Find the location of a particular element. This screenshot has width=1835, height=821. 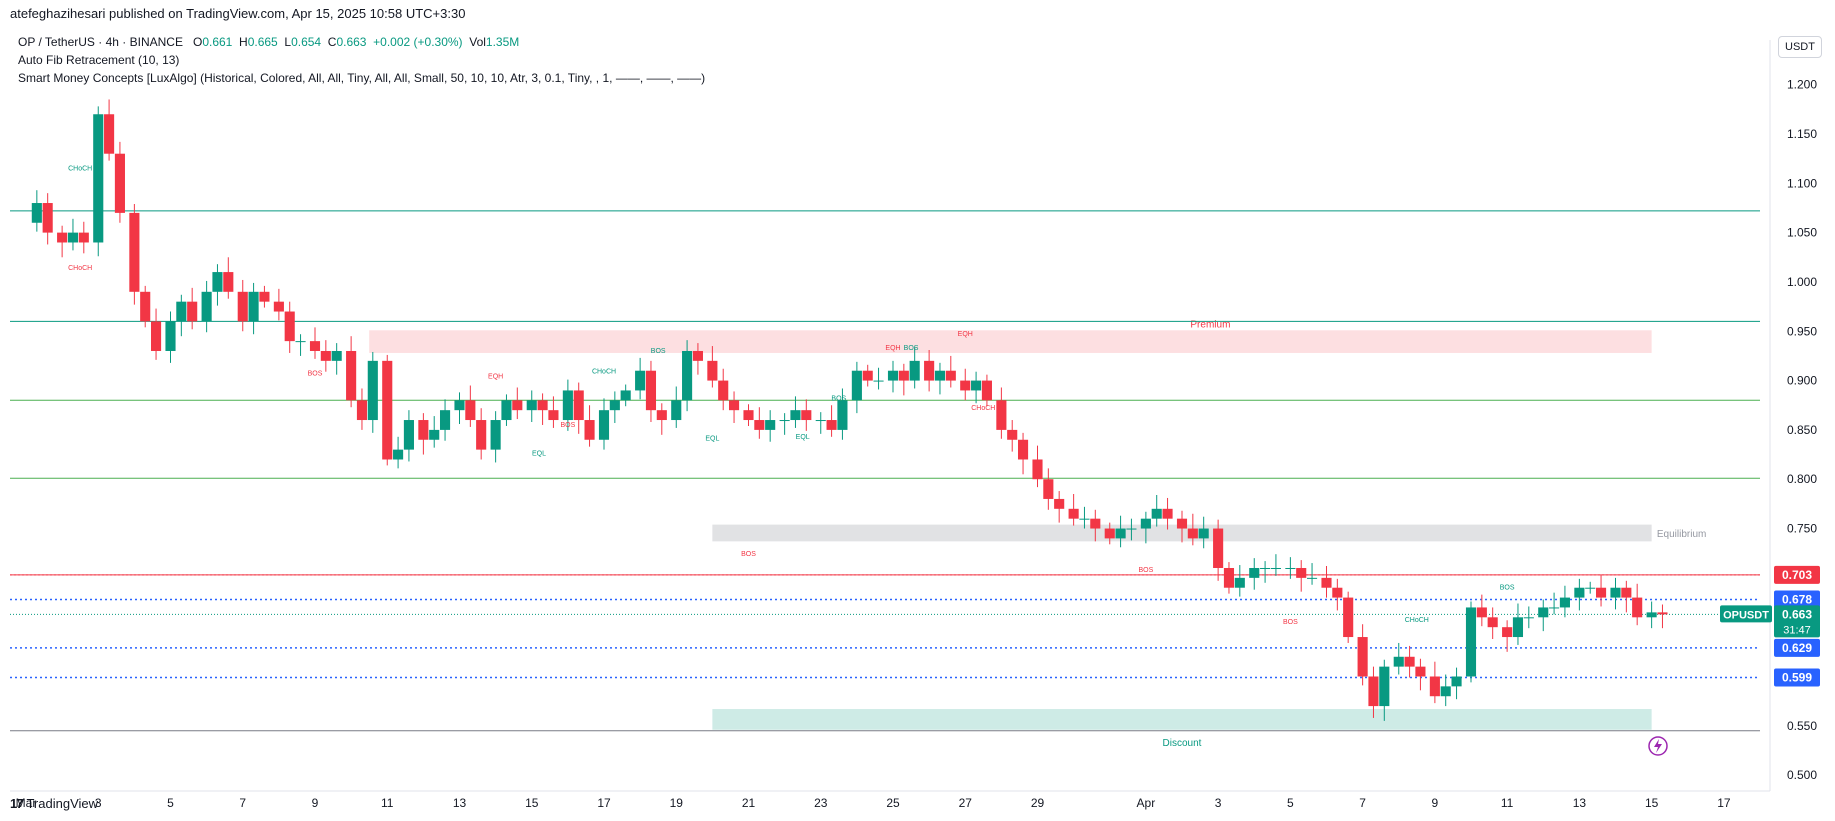

lightning-icon is located at coordinates (1658, 746).